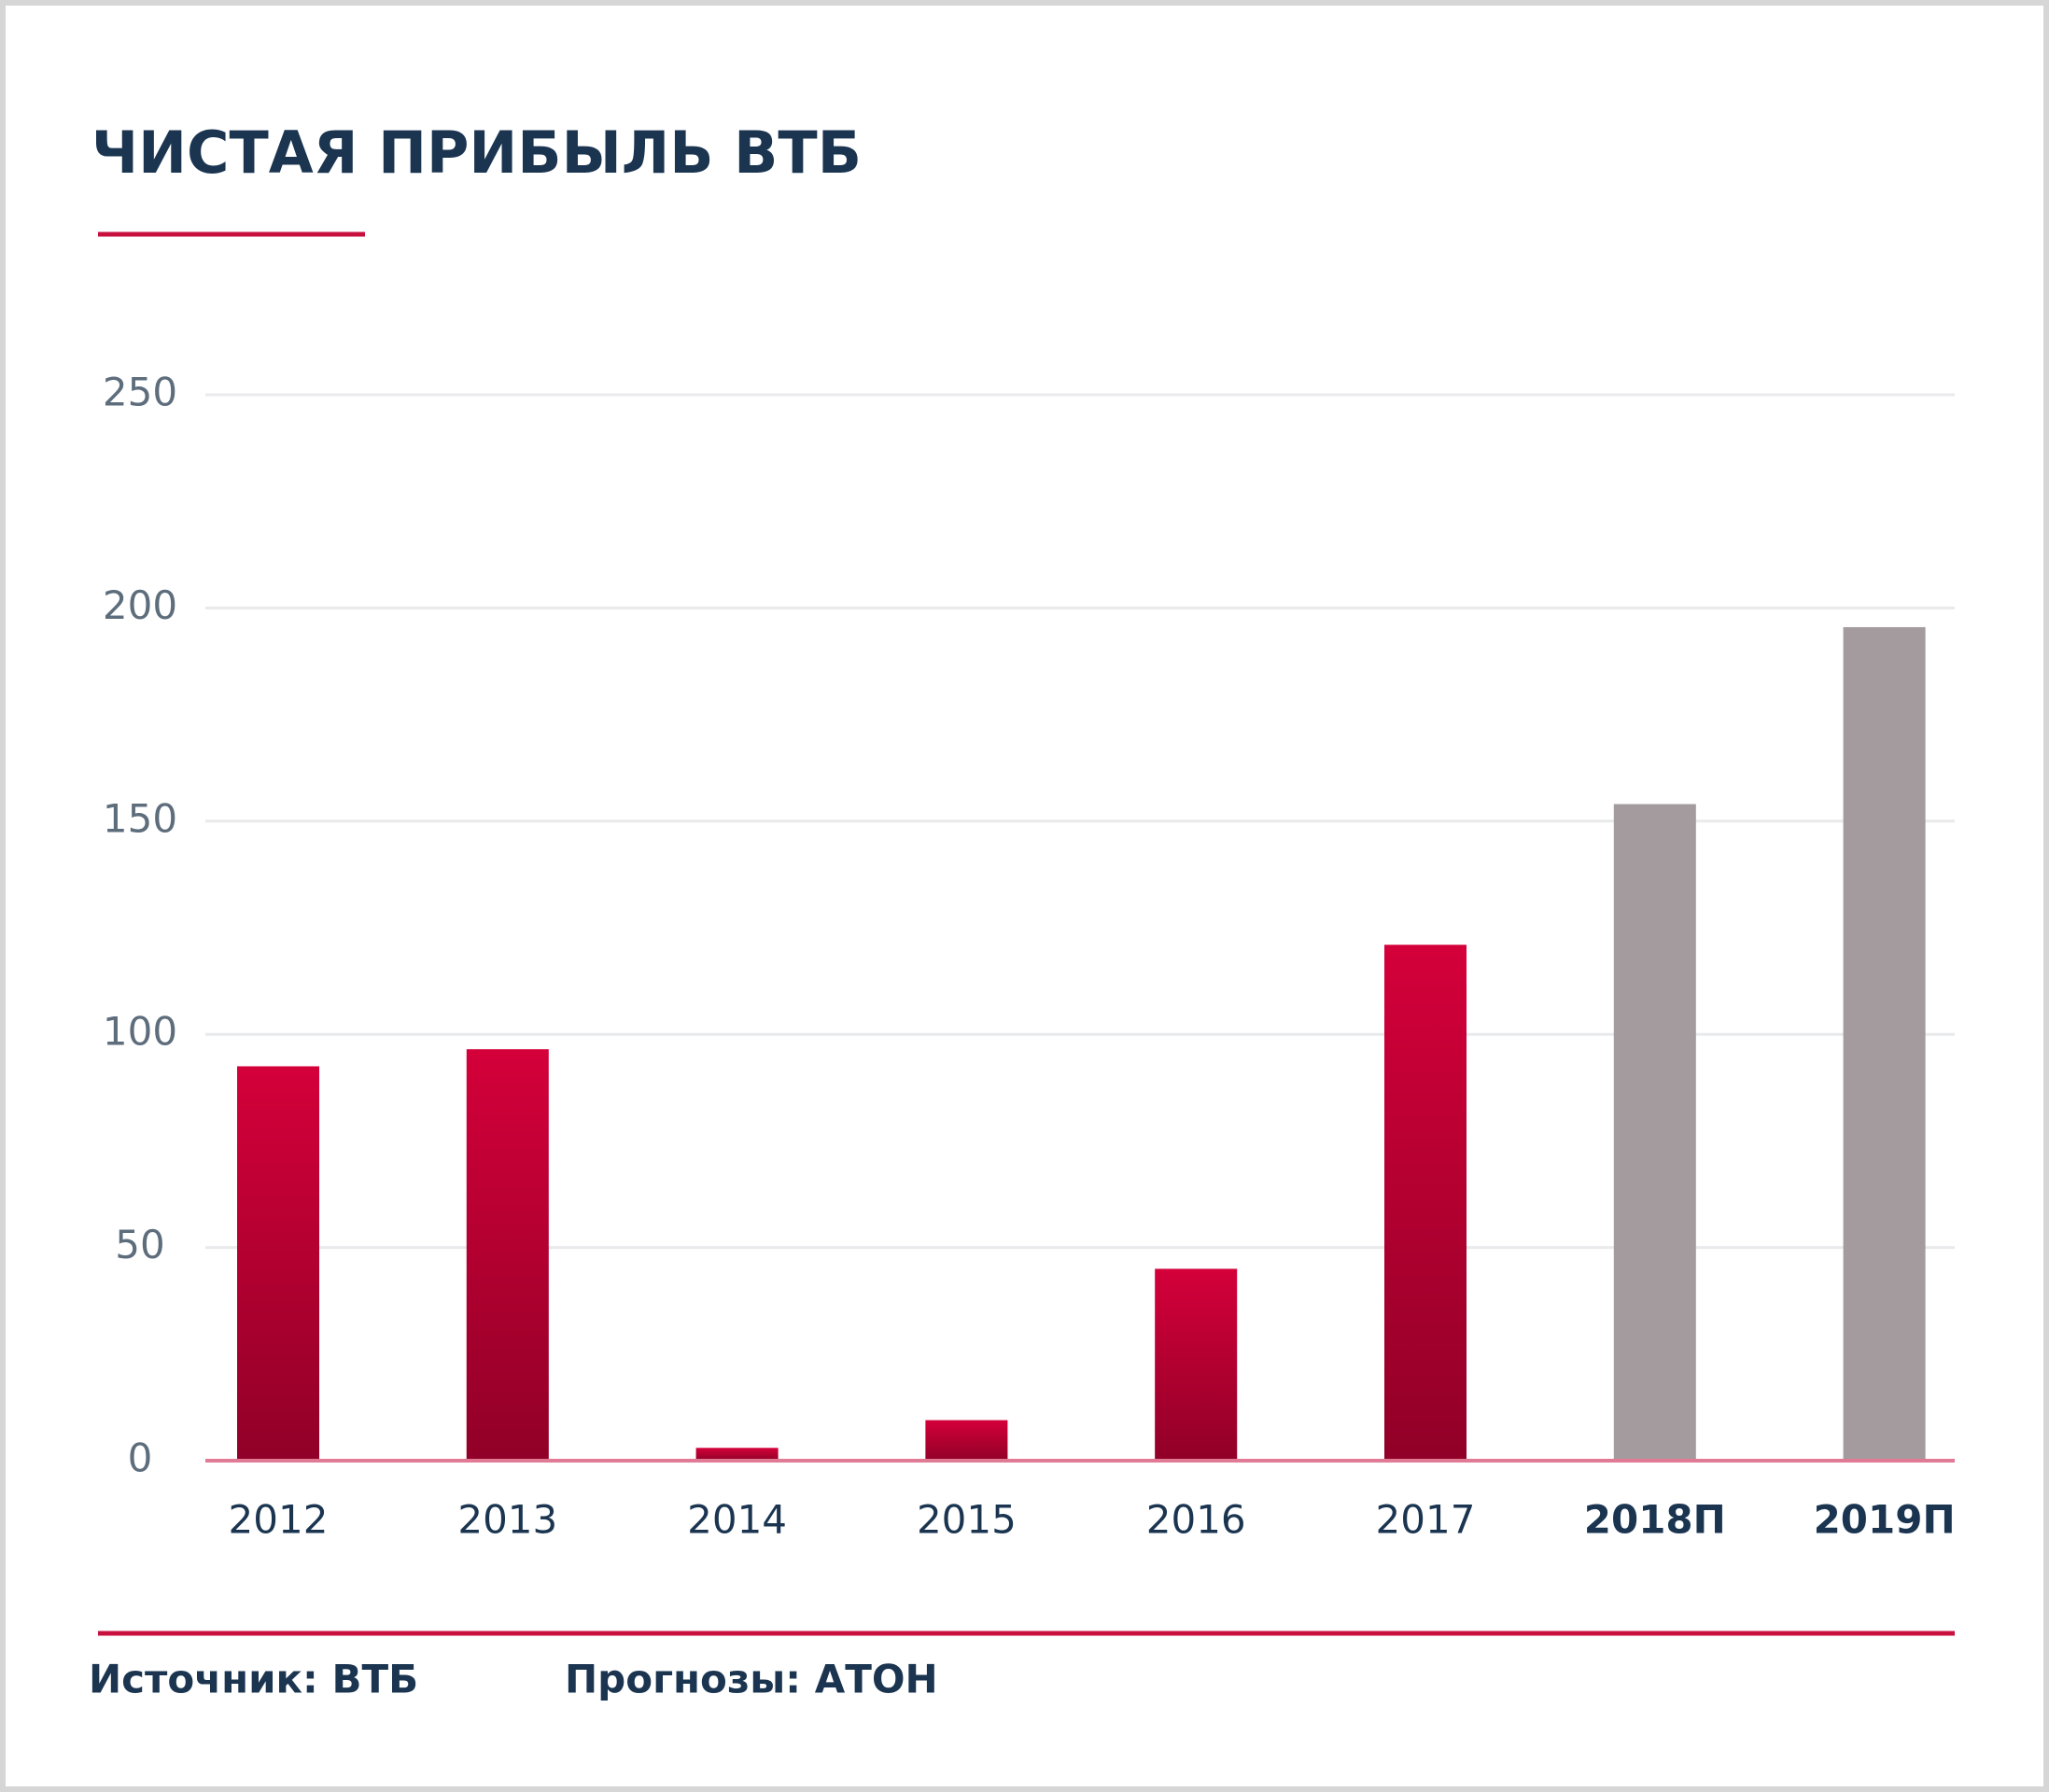 This screenshot has width=2049, height=1792. What do you see at coordinates (253, 1679) in the screenshot?
I see `source-note: Источник: ВТБ` at bounding box center [253, 1679].